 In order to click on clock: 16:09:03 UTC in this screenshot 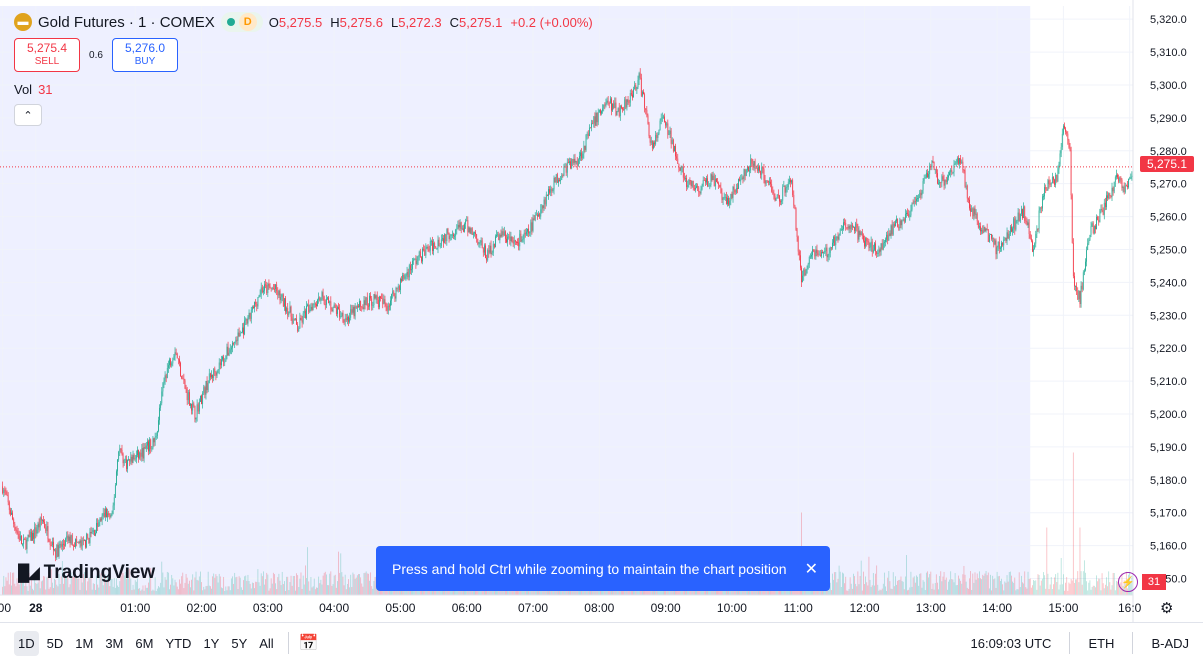, I will do `click(1011, 643)`.